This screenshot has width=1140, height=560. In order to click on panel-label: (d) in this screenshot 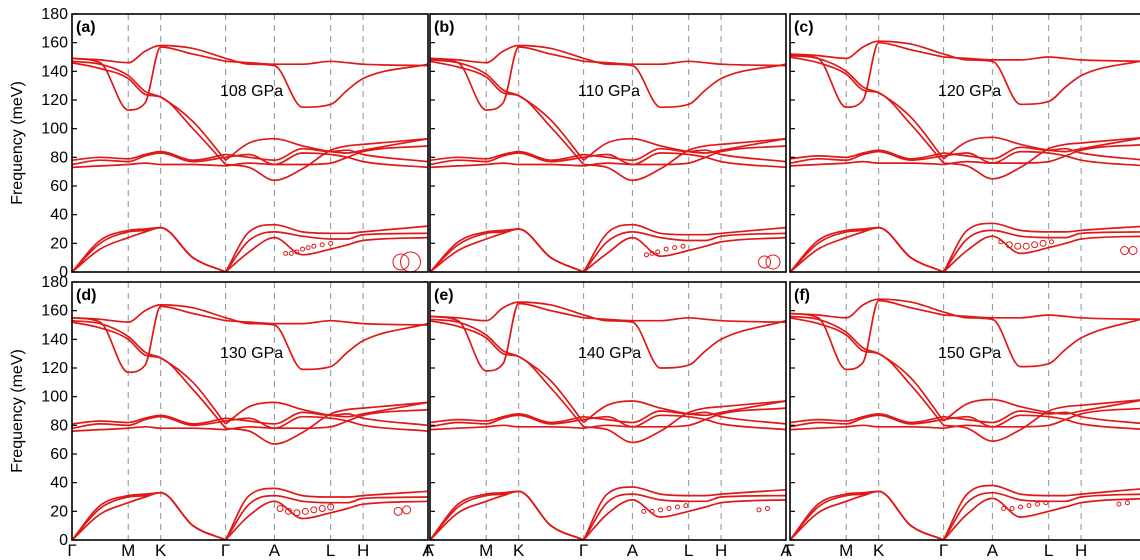, I will do `click(86, 295)`.